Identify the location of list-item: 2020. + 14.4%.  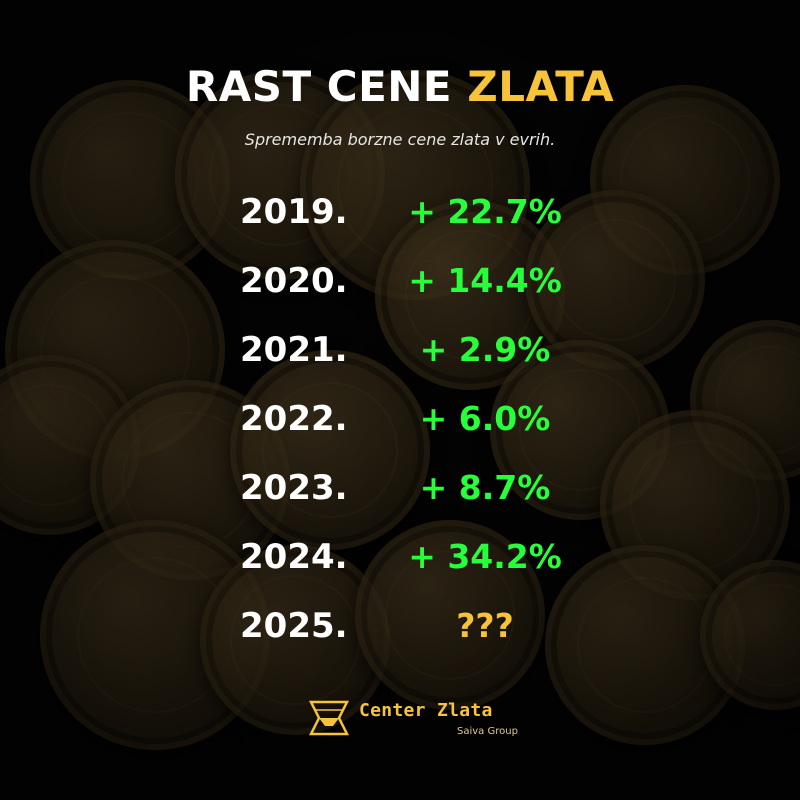
(400, 291).